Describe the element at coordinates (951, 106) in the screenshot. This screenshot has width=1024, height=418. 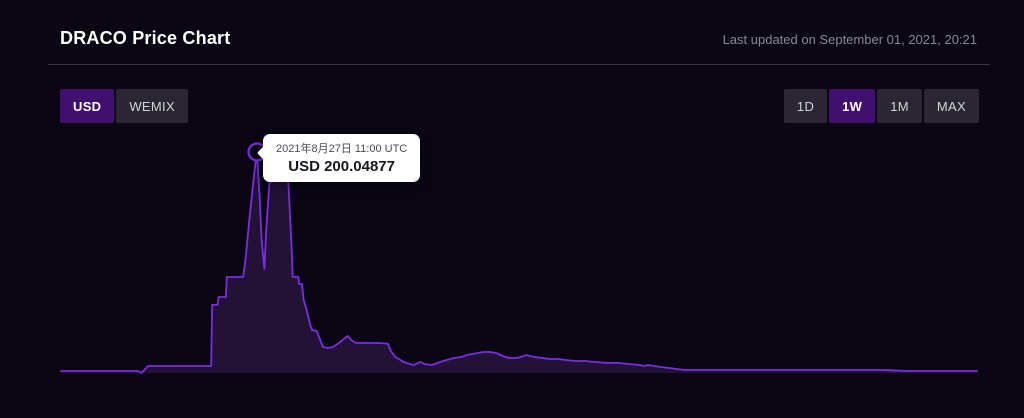
I see `range-max-button: MAX` at that location.